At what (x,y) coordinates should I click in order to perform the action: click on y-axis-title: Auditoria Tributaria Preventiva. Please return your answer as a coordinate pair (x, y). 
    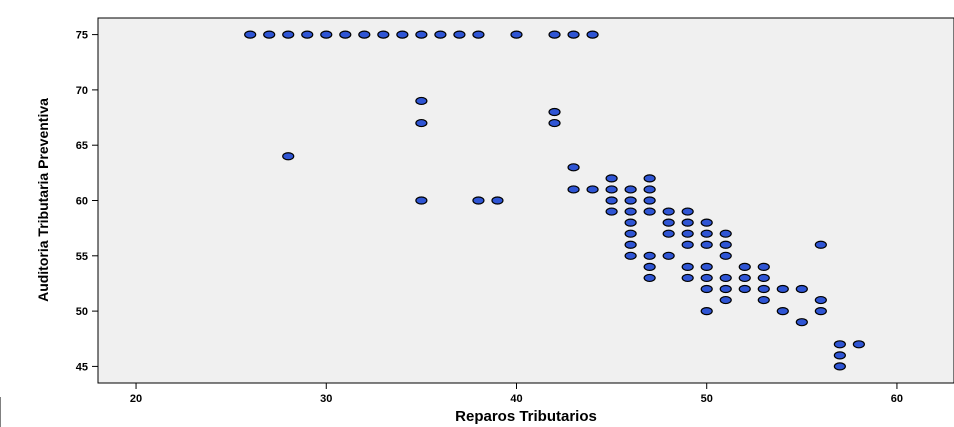
    Looking at the image, I should click on (43, 200).